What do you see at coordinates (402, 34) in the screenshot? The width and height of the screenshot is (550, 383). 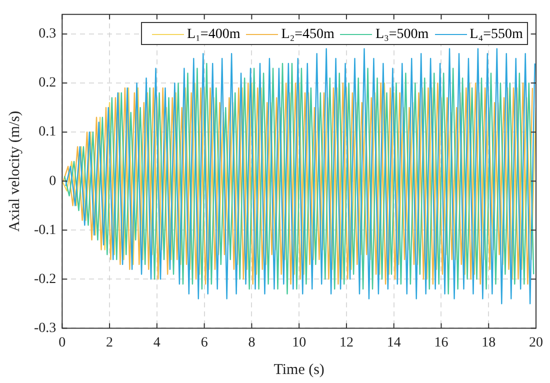 I see `legend-label: L₃=500m` at bounding box center [402, 34].